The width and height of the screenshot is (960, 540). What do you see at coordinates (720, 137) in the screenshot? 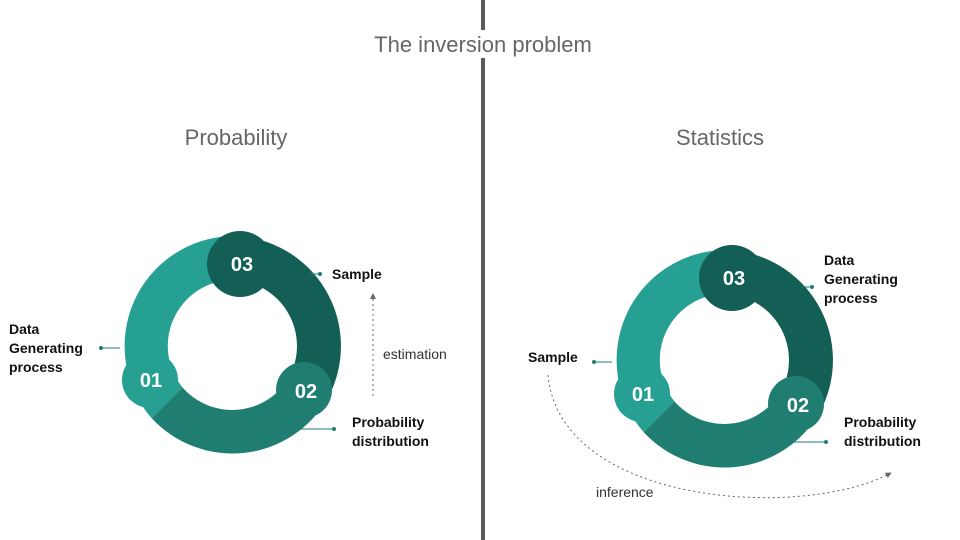
I see `statistics-heading: Statistics` at bounding box center [720, 137].